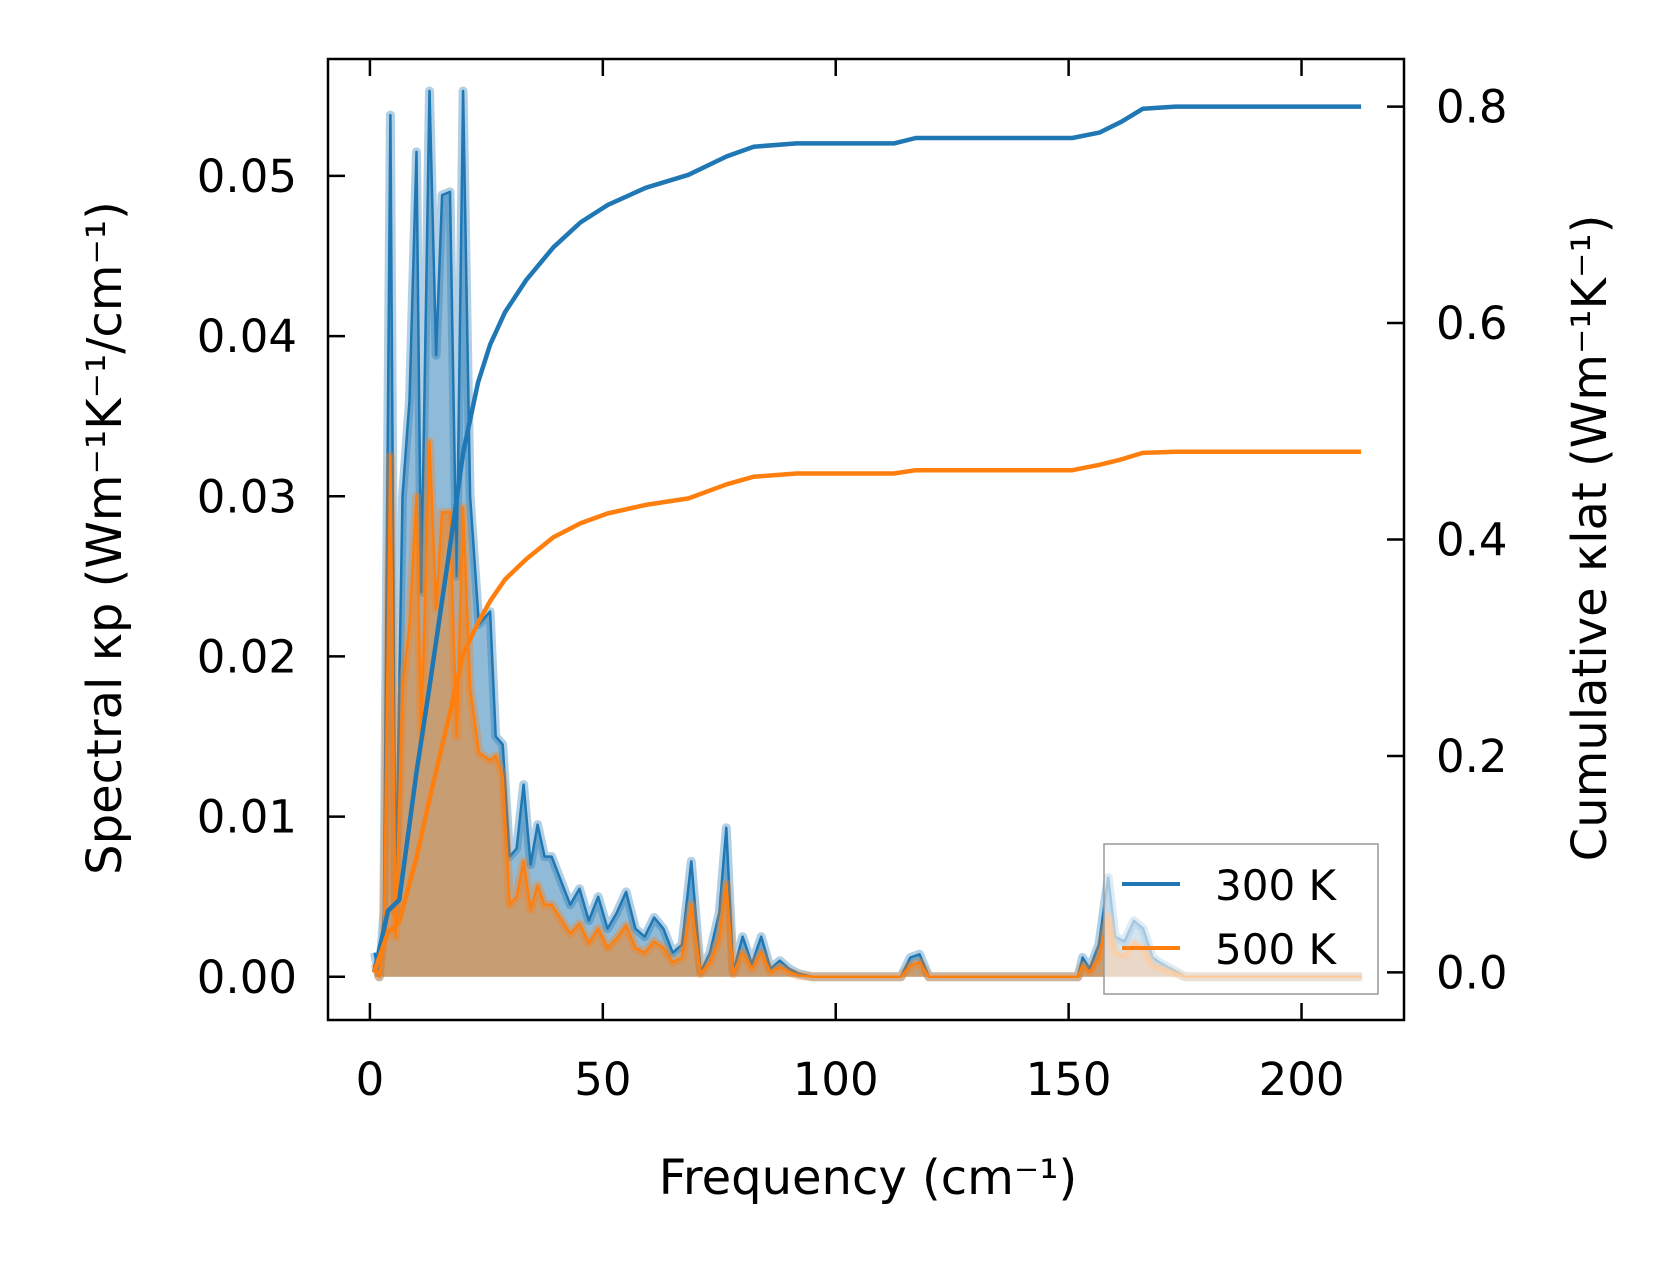  Describe the element at coordinates (602, 1079) in the screenshot. I see `x-tick-label: 50` at that location.